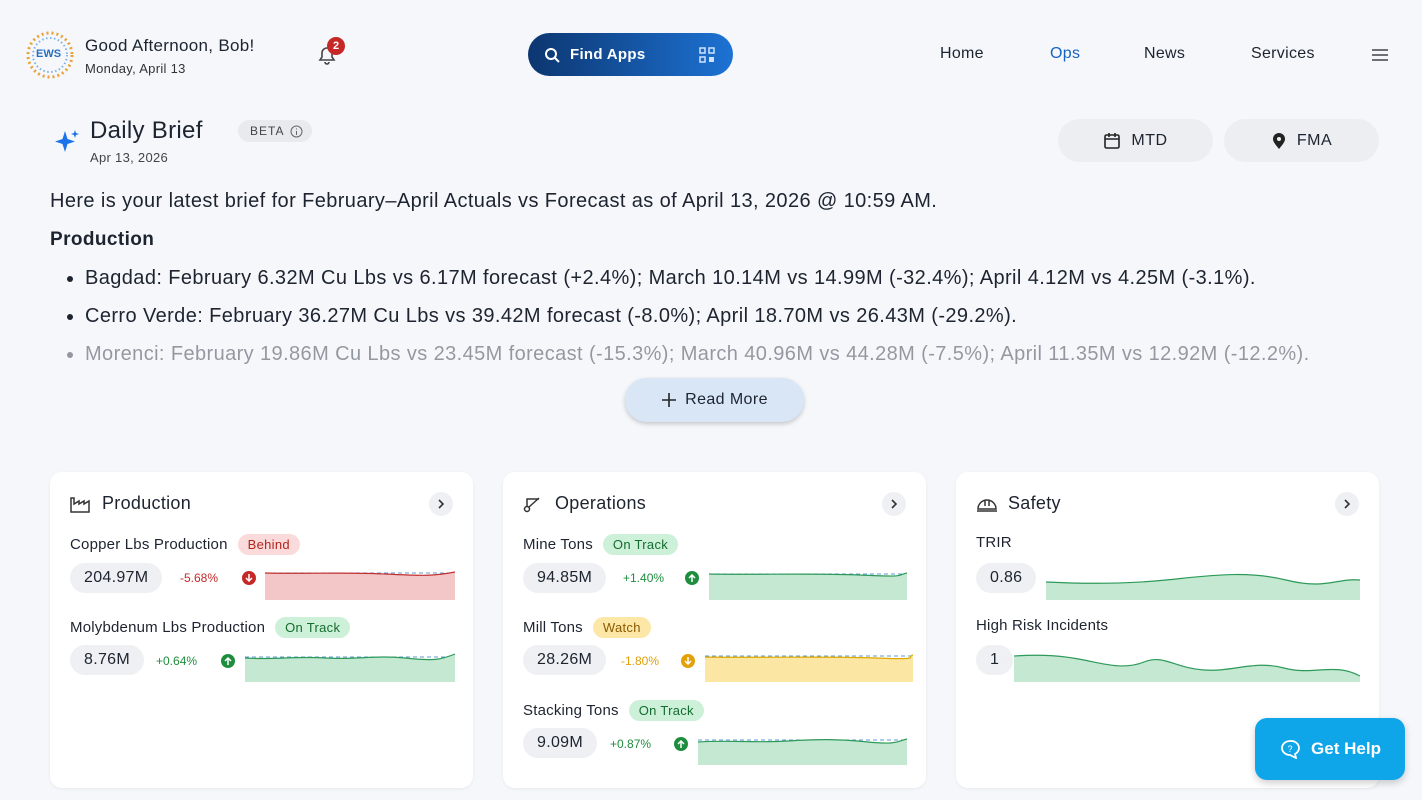 The width and height of the screenshot is (1422, 800). I want to click on filter-label: MTD, so click(1149, 140).